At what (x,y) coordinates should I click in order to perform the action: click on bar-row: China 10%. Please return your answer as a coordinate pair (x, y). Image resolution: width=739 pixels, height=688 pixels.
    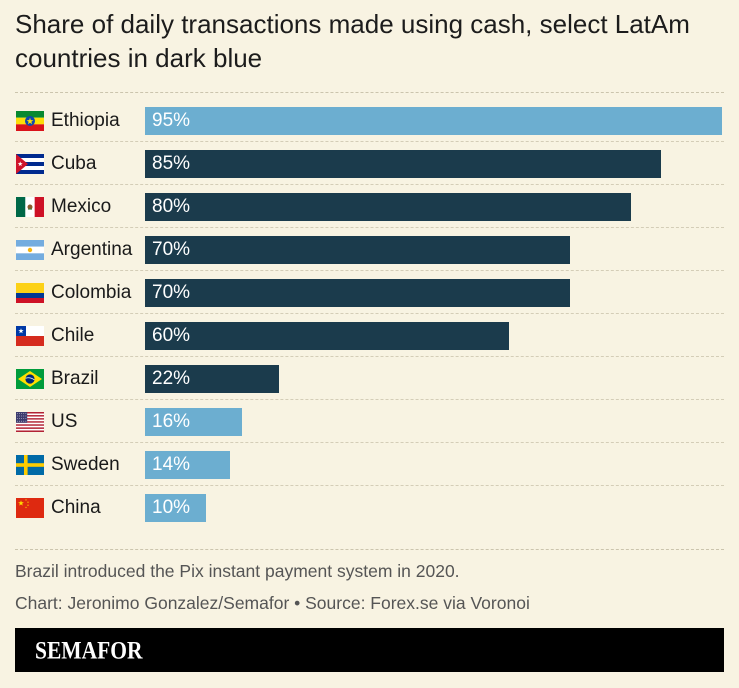
    Looking at the image, I should click on (369, 507).